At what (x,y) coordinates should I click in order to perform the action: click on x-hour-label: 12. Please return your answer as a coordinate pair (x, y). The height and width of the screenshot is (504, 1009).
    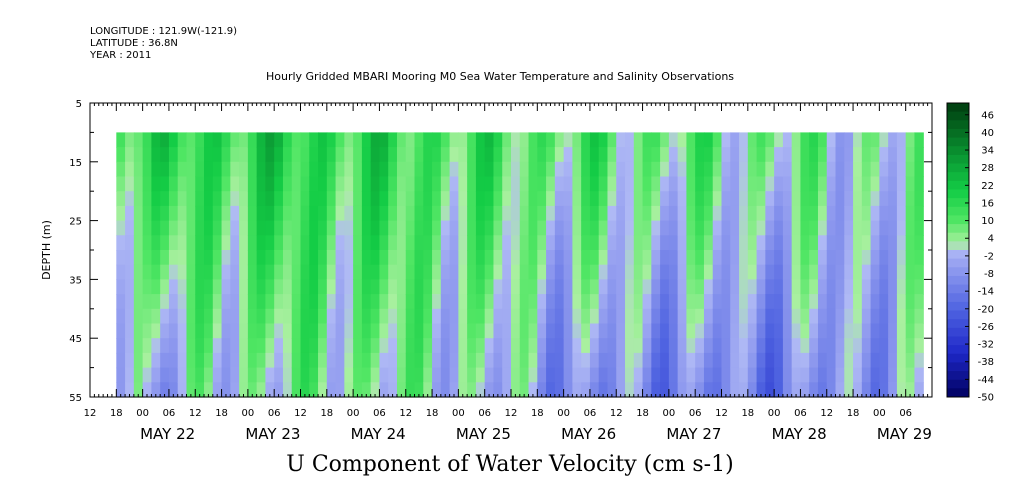
    Looking at the image, I should click on (826, 413).